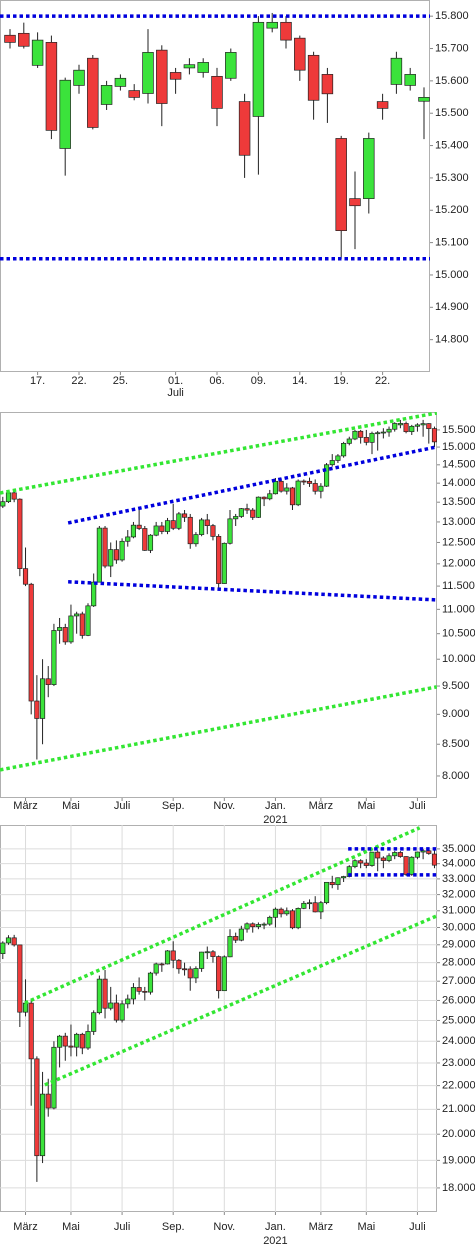 The height and width of the screenshot is (1250, 475). I want to click on y-tick-label: 25.000, so click(458, 1020).